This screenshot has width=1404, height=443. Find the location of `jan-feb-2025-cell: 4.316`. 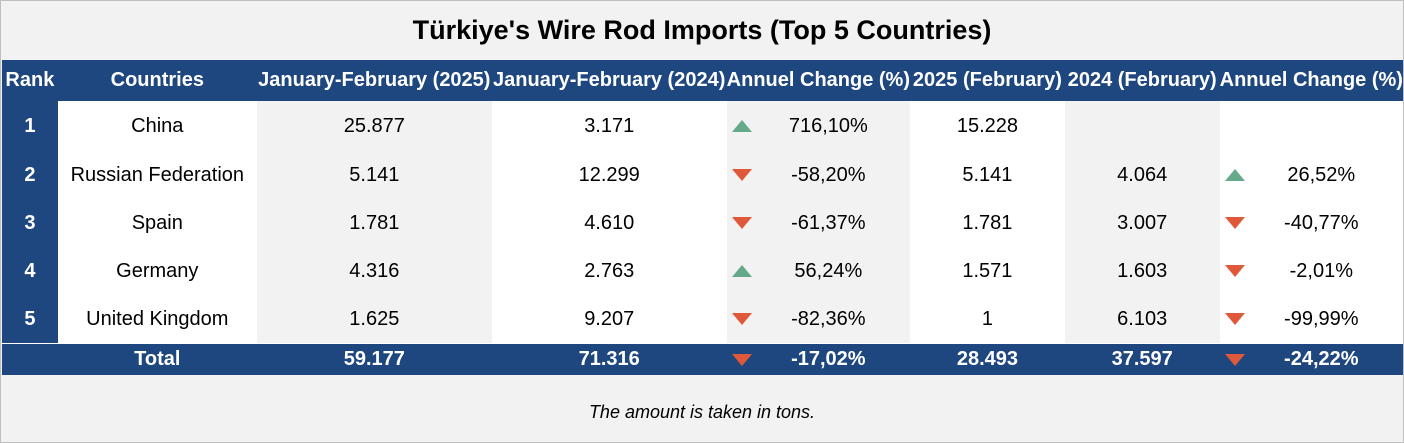

jan-feb-2025-cell: 4.316 is located at coordinates (374, 271).